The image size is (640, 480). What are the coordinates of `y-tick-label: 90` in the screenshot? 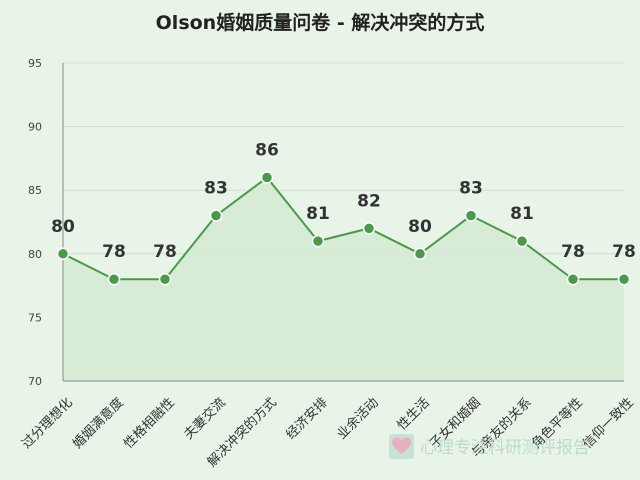 It's located at (35, 127).